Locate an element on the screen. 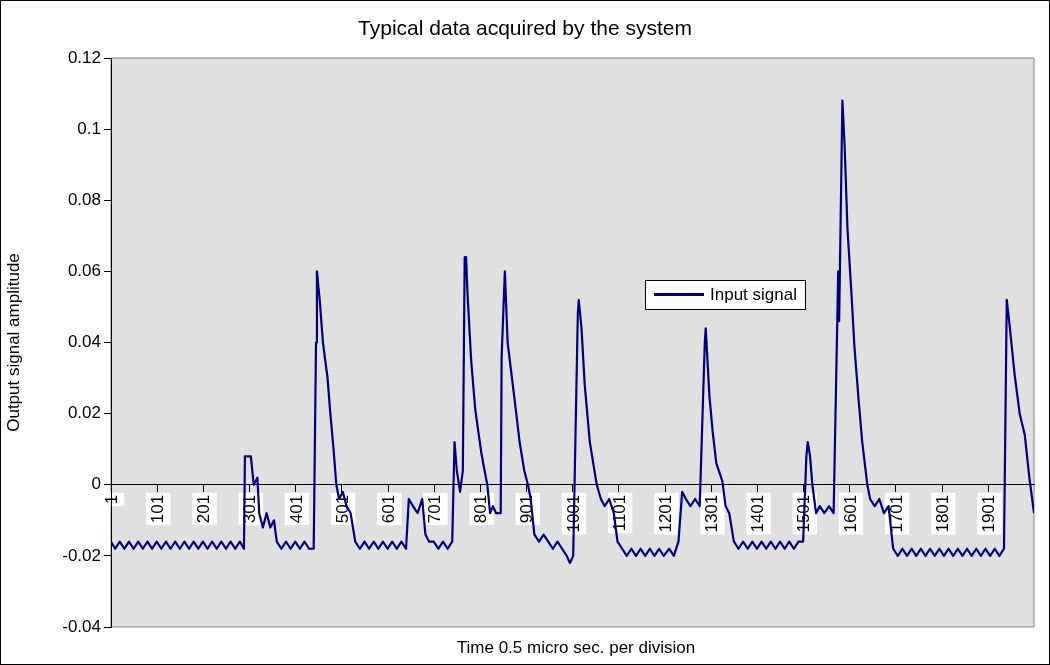 This screenshot has width=1050, height=665. y-axis-title: Output signal amplitude is located at coordinates (13, 342).